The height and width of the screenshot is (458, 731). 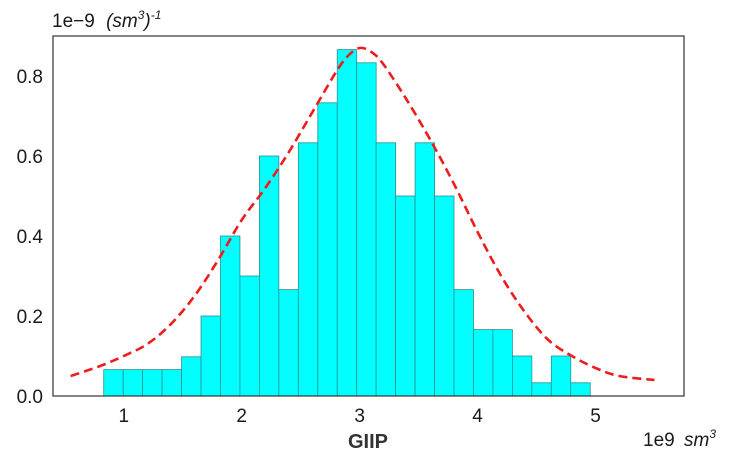 What do you see at coordinates (659, 440) in the screenshot?
I see `x-offset-text: 1e9` at bounding box center [659, 440].